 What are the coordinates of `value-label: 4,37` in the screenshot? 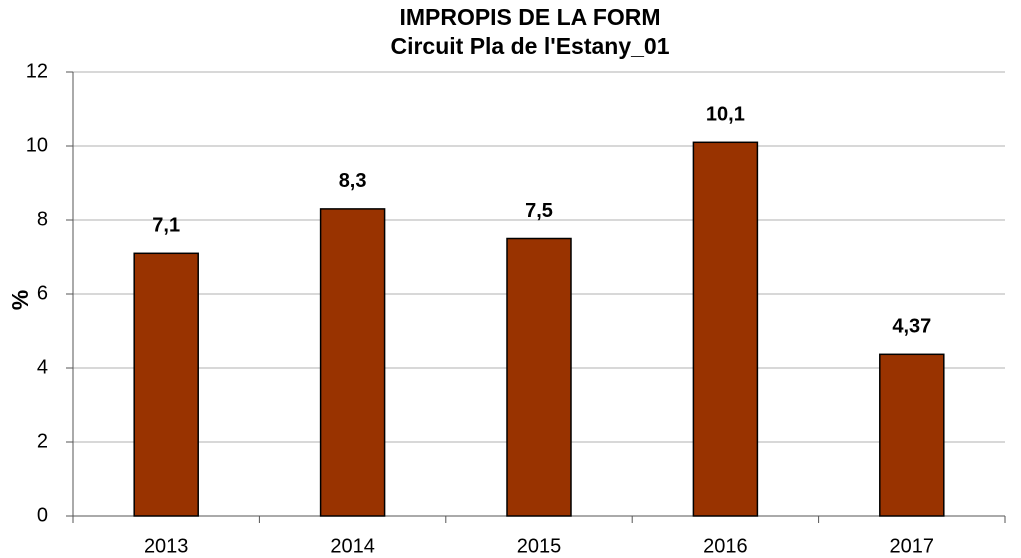 It's located at (911, 327).